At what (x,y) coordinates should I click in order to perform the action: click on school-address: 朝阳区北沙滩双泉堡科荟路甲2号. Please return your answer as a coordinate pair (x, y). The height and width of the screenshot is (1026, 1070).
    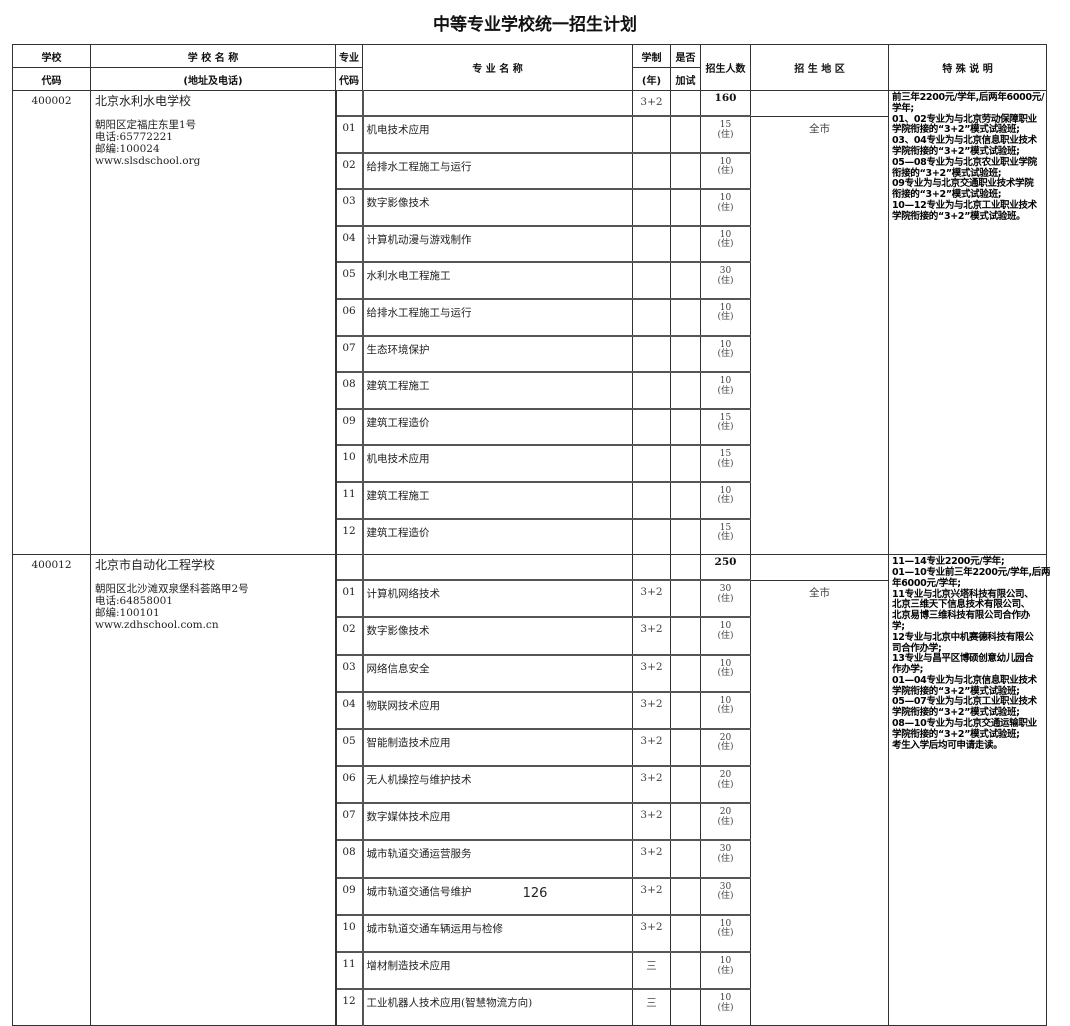
    Looking at the image, I should click on (172, 589).